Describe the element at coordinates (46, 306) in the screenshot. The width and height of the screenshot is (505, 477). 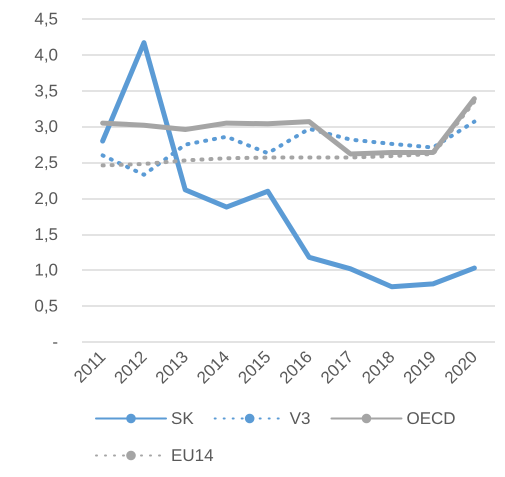
I see `y-tick-label: 0,5` at that location.